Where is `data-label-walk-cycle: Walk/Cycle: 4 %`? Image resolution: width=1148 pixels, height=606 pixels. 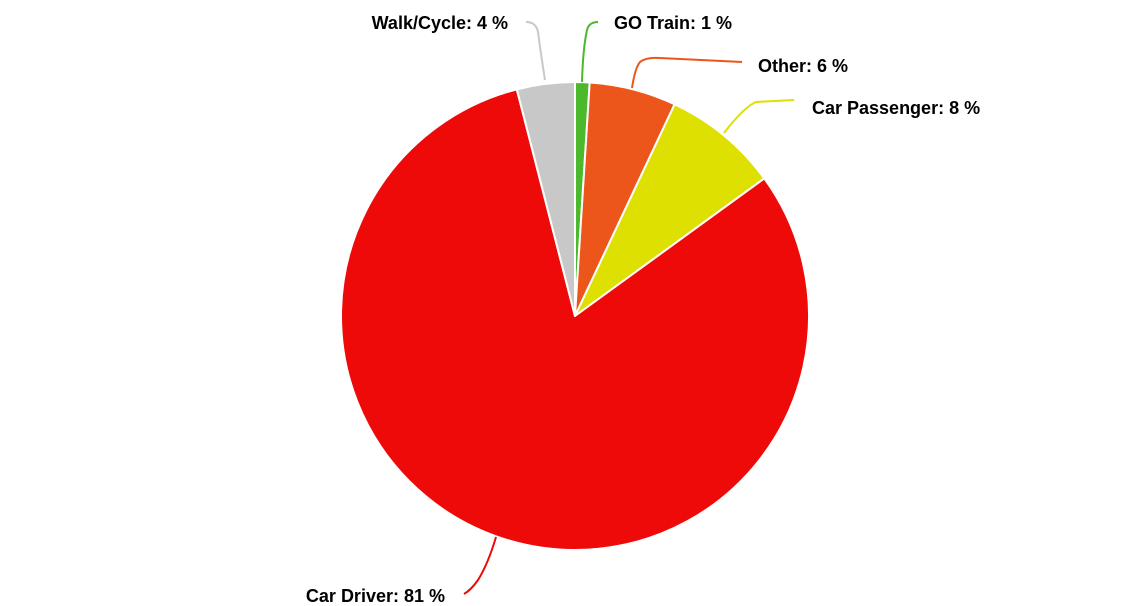
data-label-walk-cycle: Walk/Cycle: 4 % is located at coordinates (440, 23).